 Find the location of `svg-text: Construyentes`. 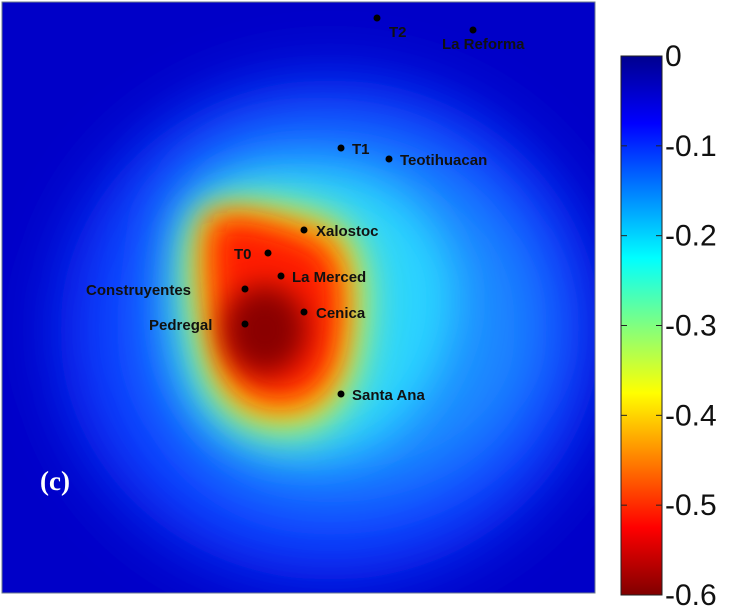

svg-text: Construyentes is located at coordinates (138, 290).